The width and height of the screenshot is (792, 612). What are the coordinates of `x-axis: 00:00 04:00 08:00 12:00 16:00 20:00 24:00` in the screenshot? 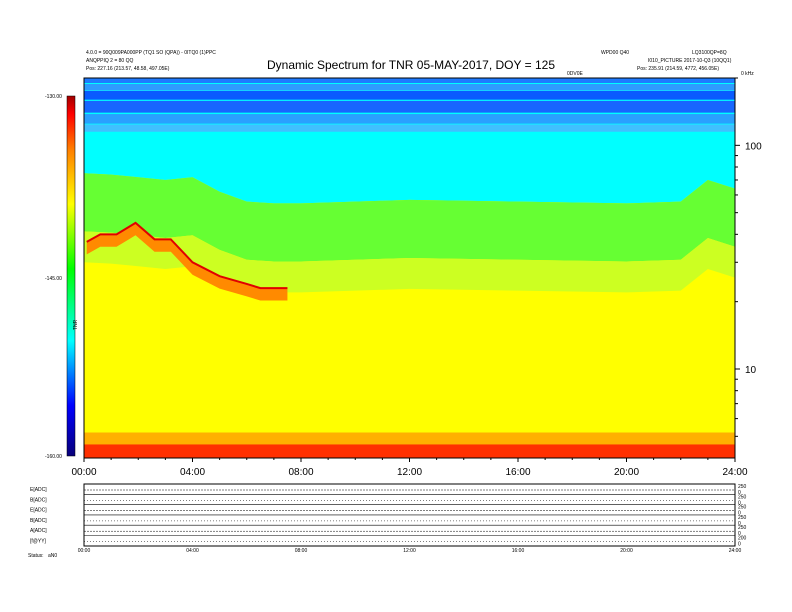 It's located at (409, 468).